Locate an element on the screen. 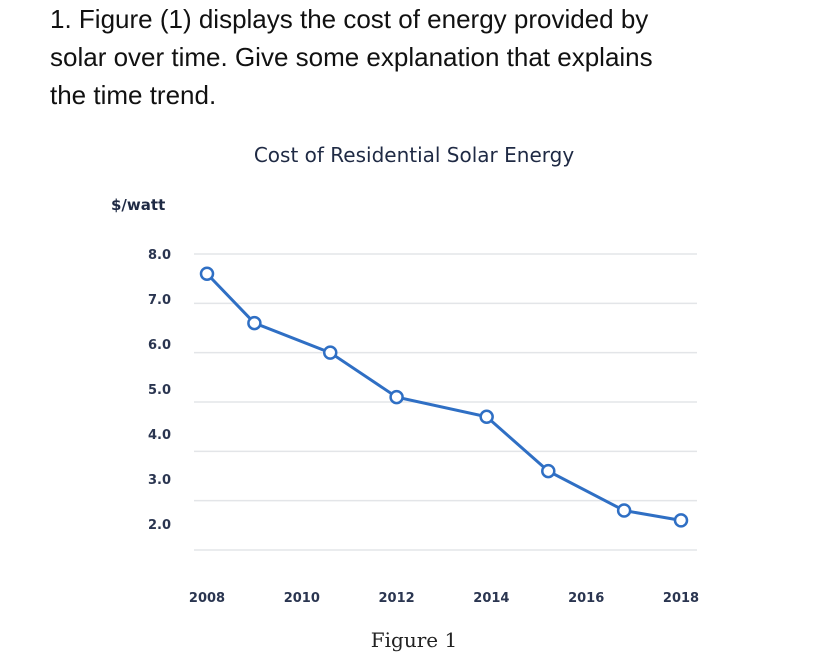  x-tick-label: 2018 is located at coordinates (681, 598).